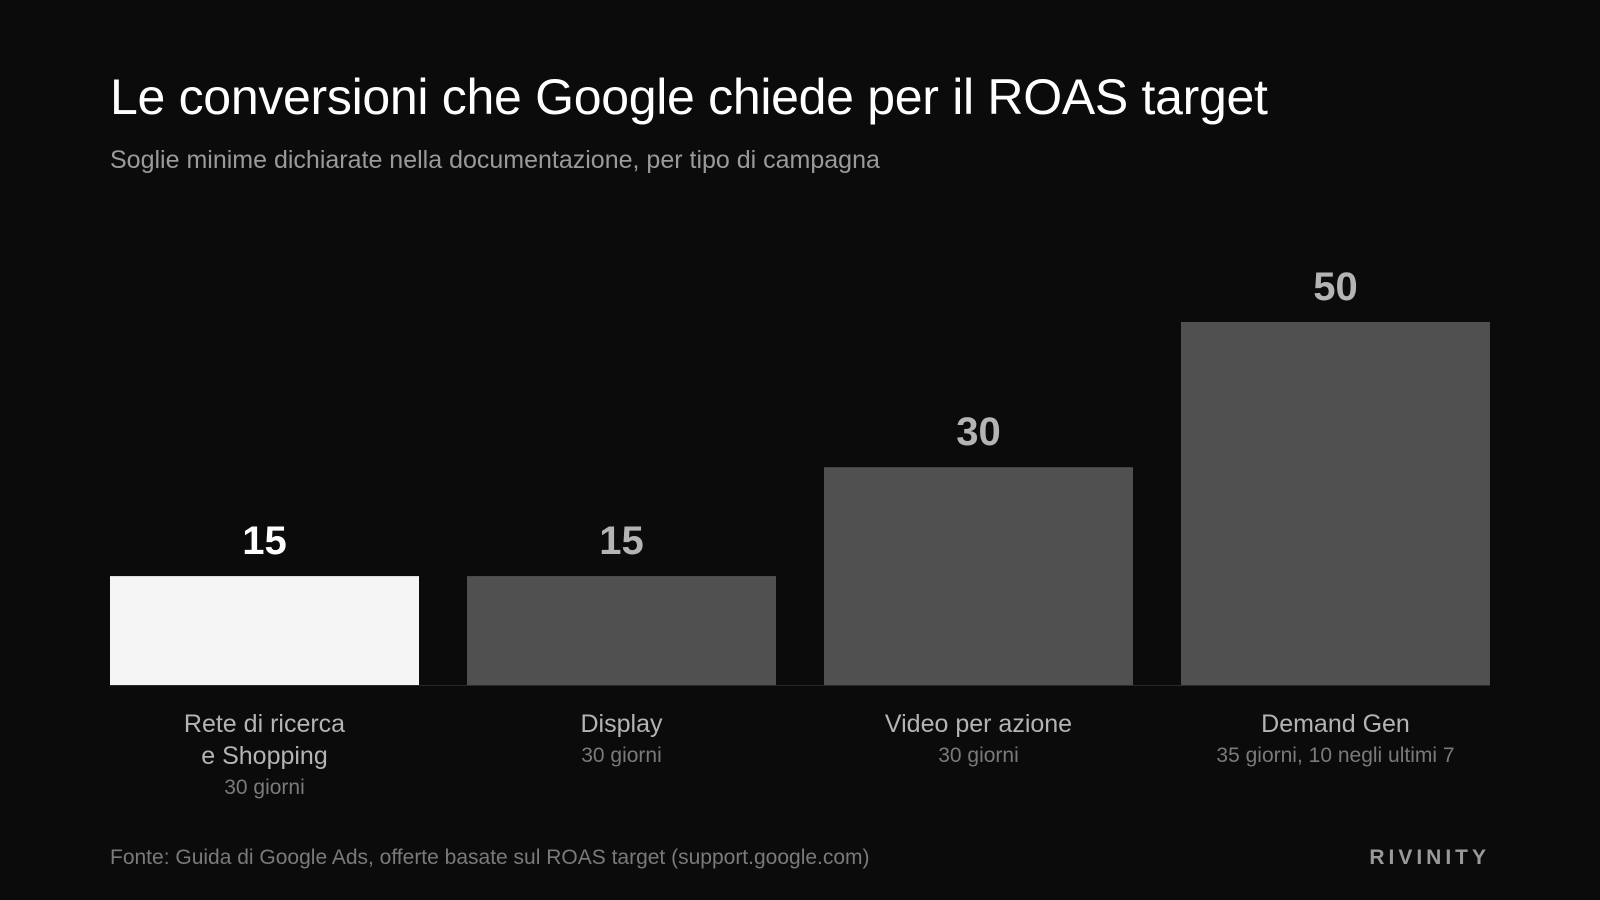  Describe the element at coordinates (264, 724) in the screenshot. I see `category-label-0-0: Rete di ricerca` at that location.